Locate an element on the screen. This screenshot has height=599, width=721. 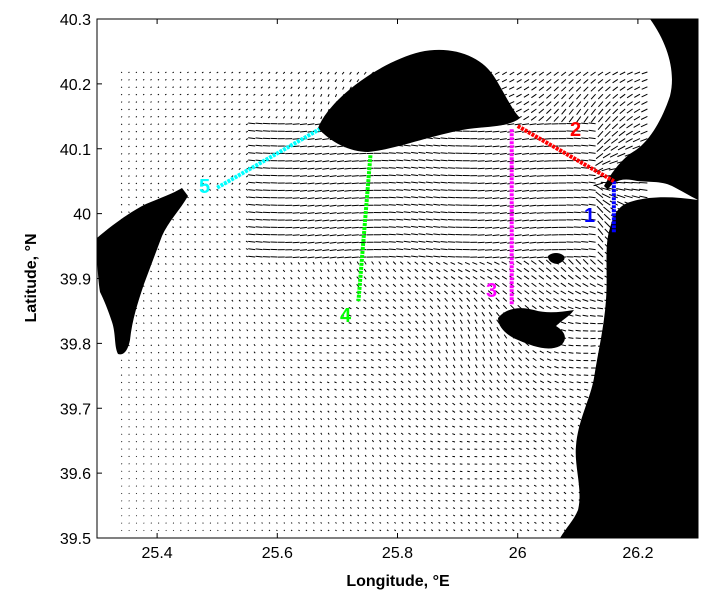
y-tick-label: 40 is located at coordinates (82, 215).